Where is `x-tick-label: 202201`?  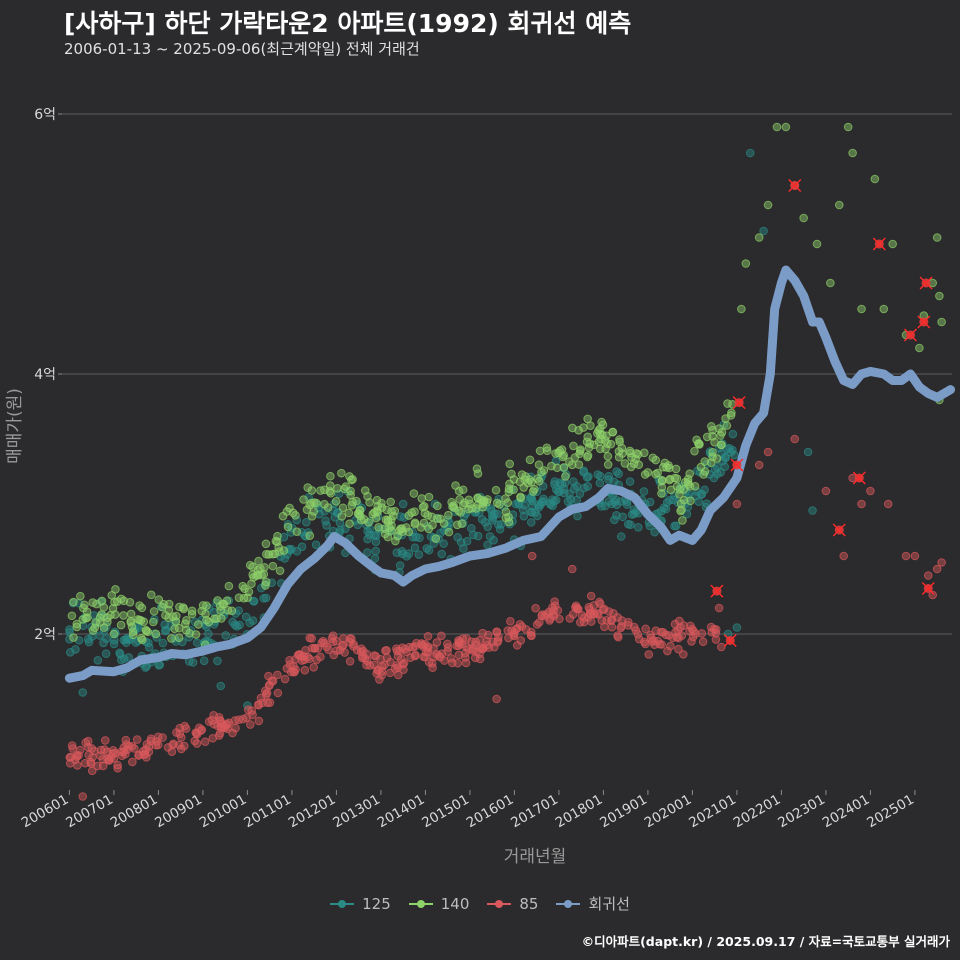
x-tick-label: 202201 is located at coordinates (757, 812).